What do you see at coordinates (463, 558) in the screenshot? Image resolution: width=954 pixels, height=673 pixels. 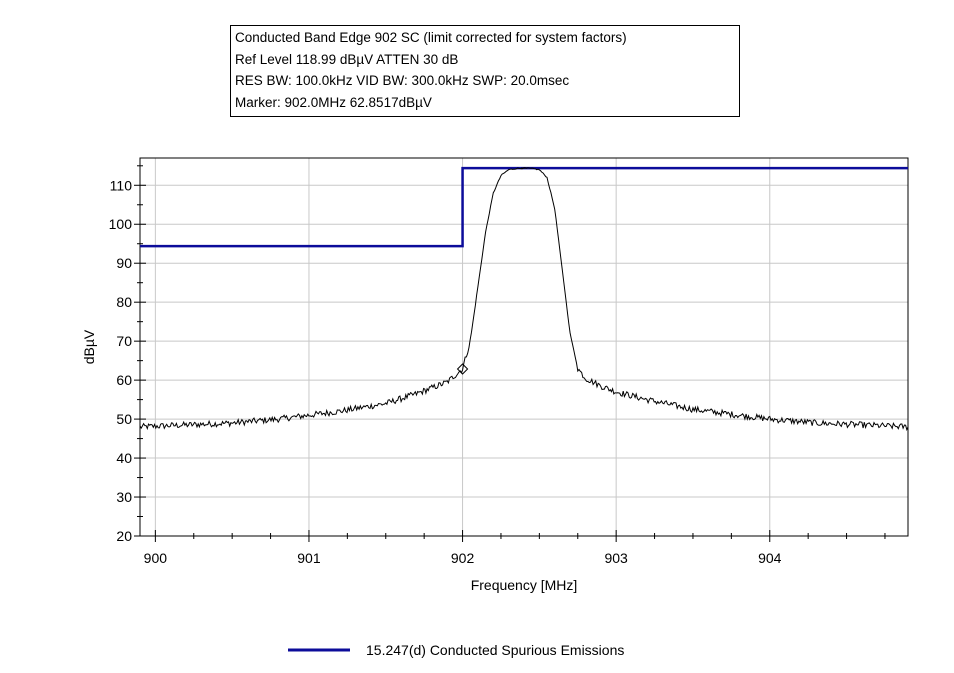 I see `x-tick-label: 902` at bounding box center [463, 558].